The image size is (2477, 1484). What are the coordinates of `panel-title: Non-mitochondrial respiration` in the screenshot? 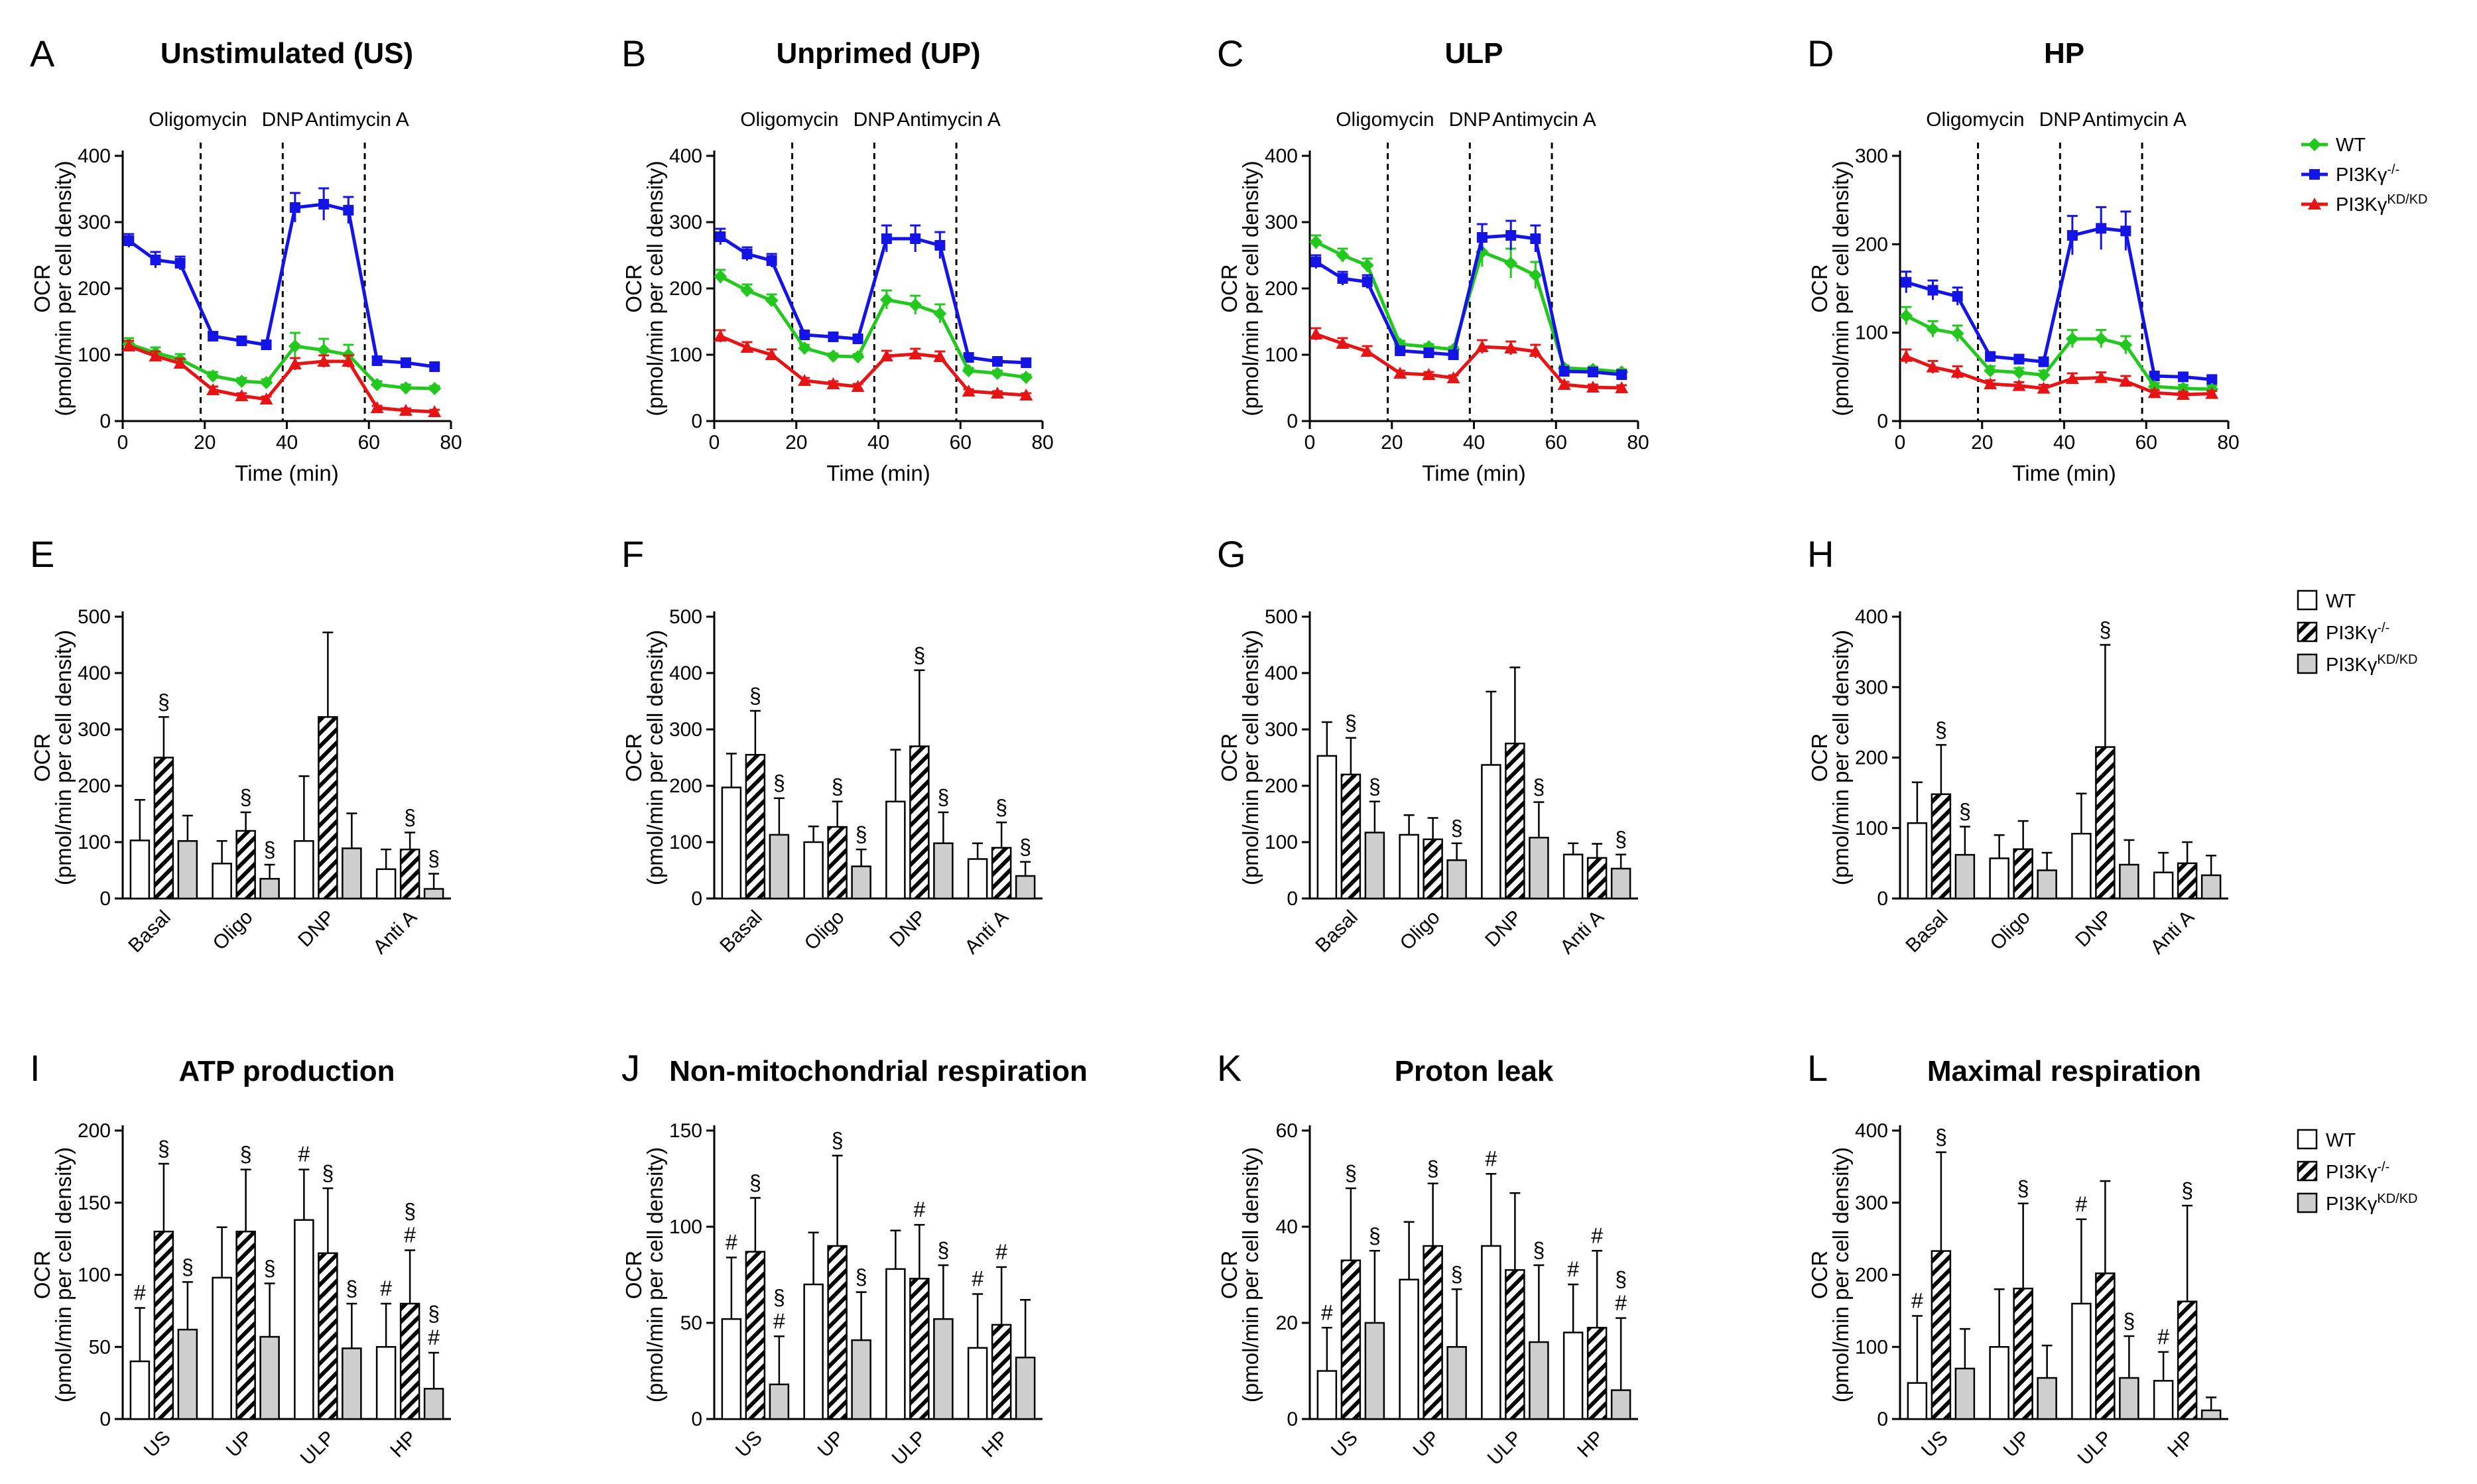 It's located at (878, 1071).